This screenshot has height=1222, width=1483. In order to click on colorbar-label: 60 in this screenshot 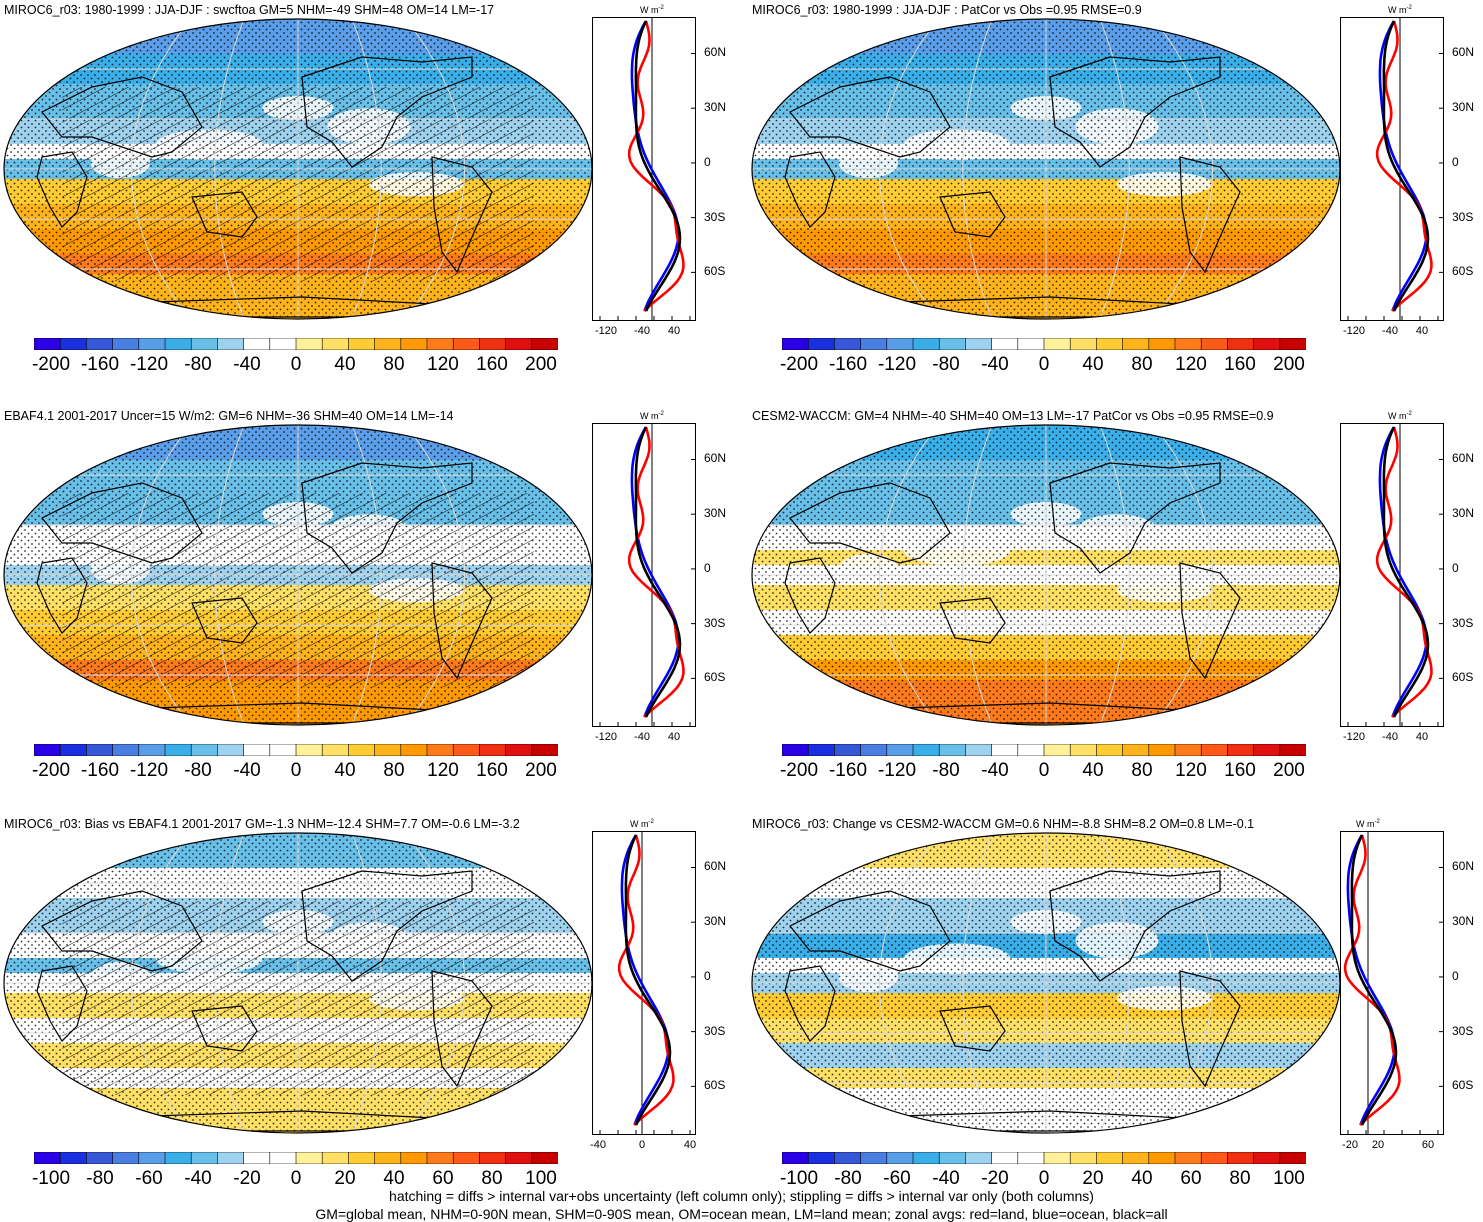, I will do `click(1191, 1178)`.